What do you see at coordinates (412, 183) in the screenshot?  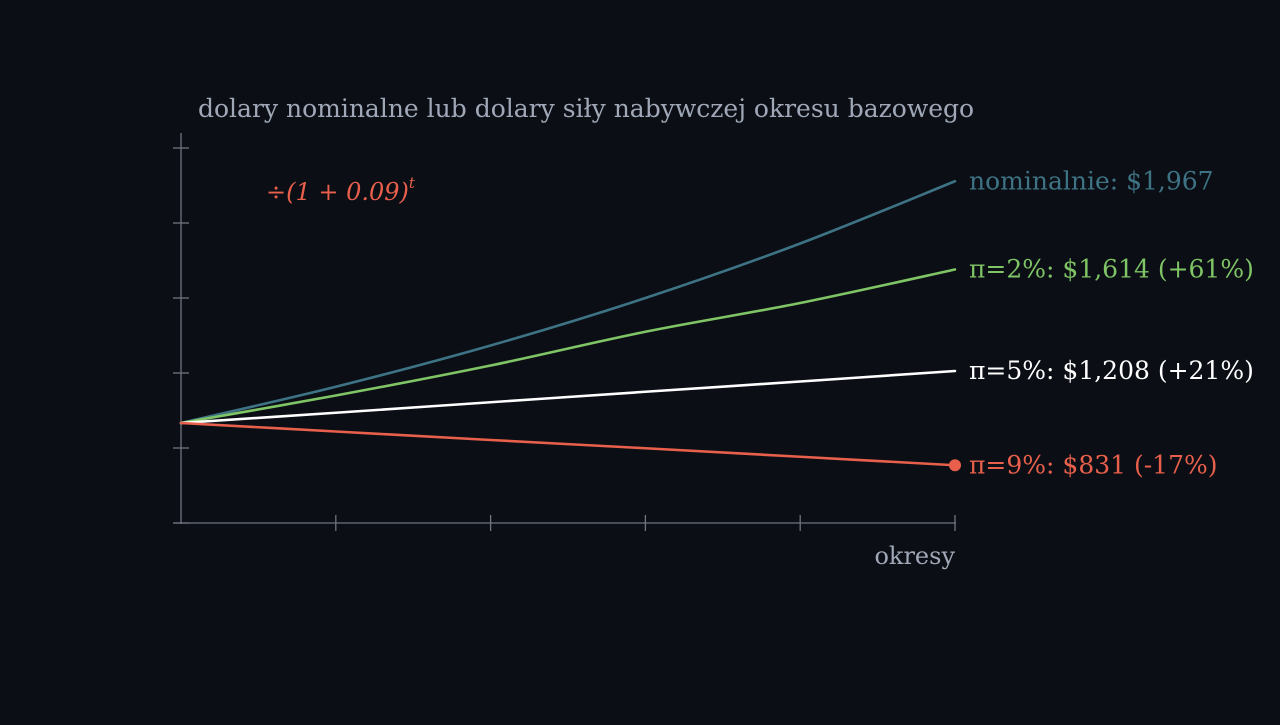 I see `inflation-annotation-exponent: t` at bounding box center [412, 183].